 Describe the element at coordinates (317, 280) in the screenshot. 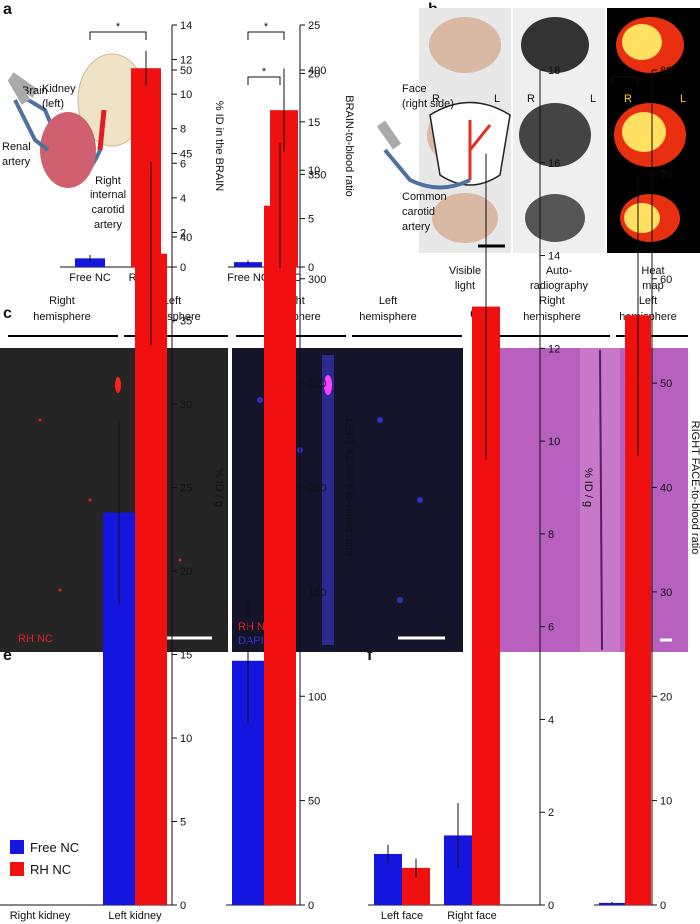

I see `y-tick-label: 300` at that location.